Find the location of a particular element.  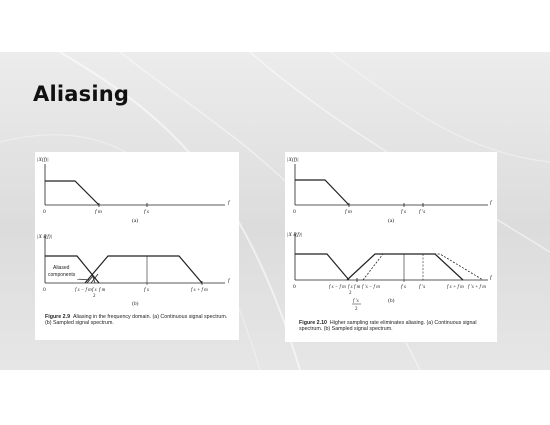

figure-left-diagram: |X(f)| 0 f m f s f (a) |X s(f)| Ali is located at coordinates (134, 231).